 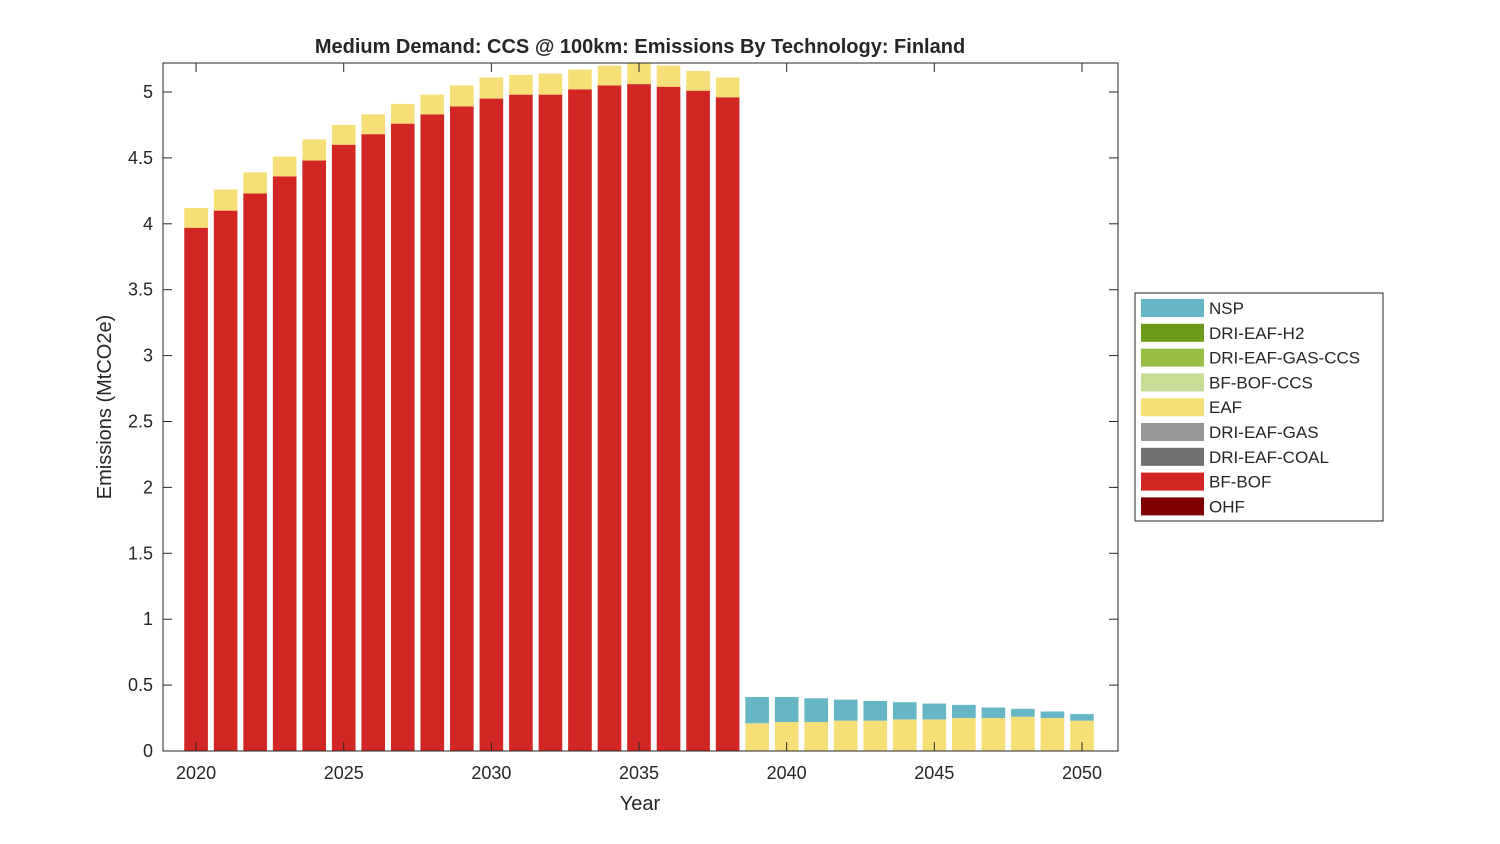 I want to click on bar-bf-bof-2026, so click(x=373, y=442).